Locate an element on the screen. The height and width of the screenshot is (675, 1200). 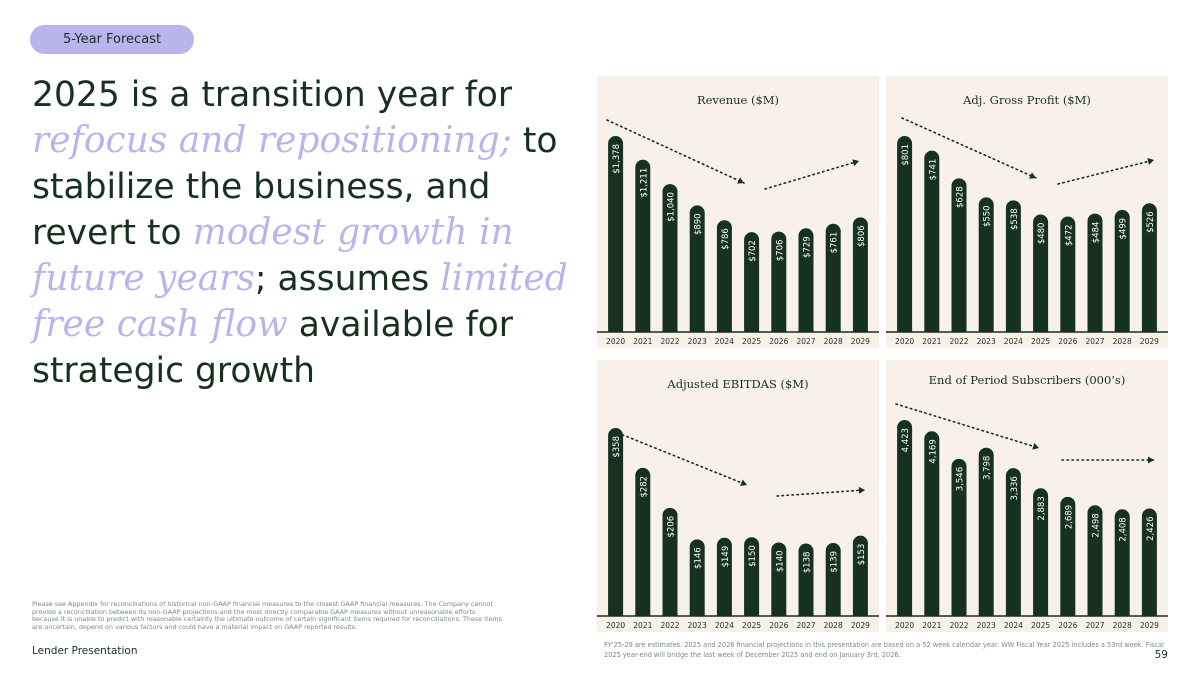
bar-value-label: $628 is located at coordinates (961, 197).